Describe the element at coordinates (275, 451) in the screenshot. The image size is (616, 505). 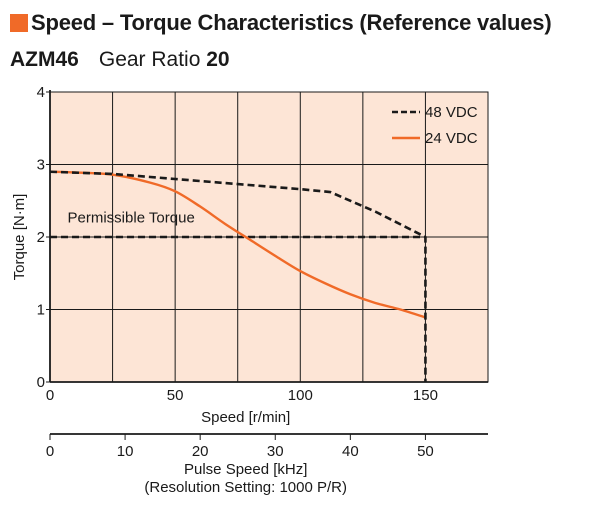
I see `pulse-speed-tick-label: 30` at that location.